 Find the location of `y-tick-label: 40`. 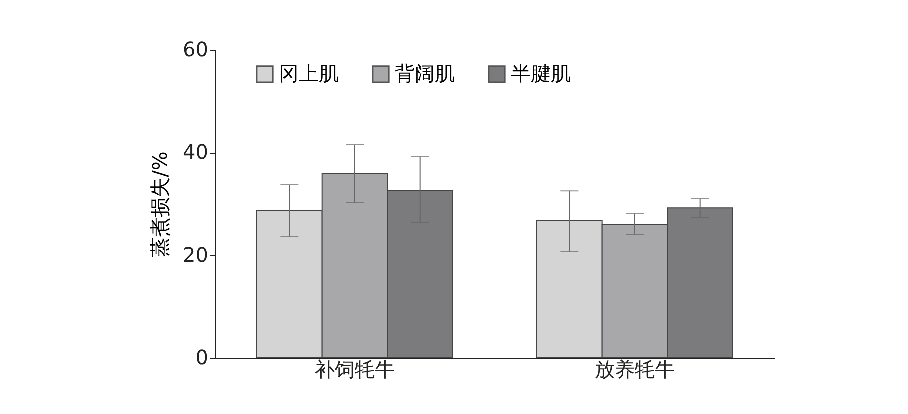

y-tick-label: 40 is located at coordinates (195, 152).